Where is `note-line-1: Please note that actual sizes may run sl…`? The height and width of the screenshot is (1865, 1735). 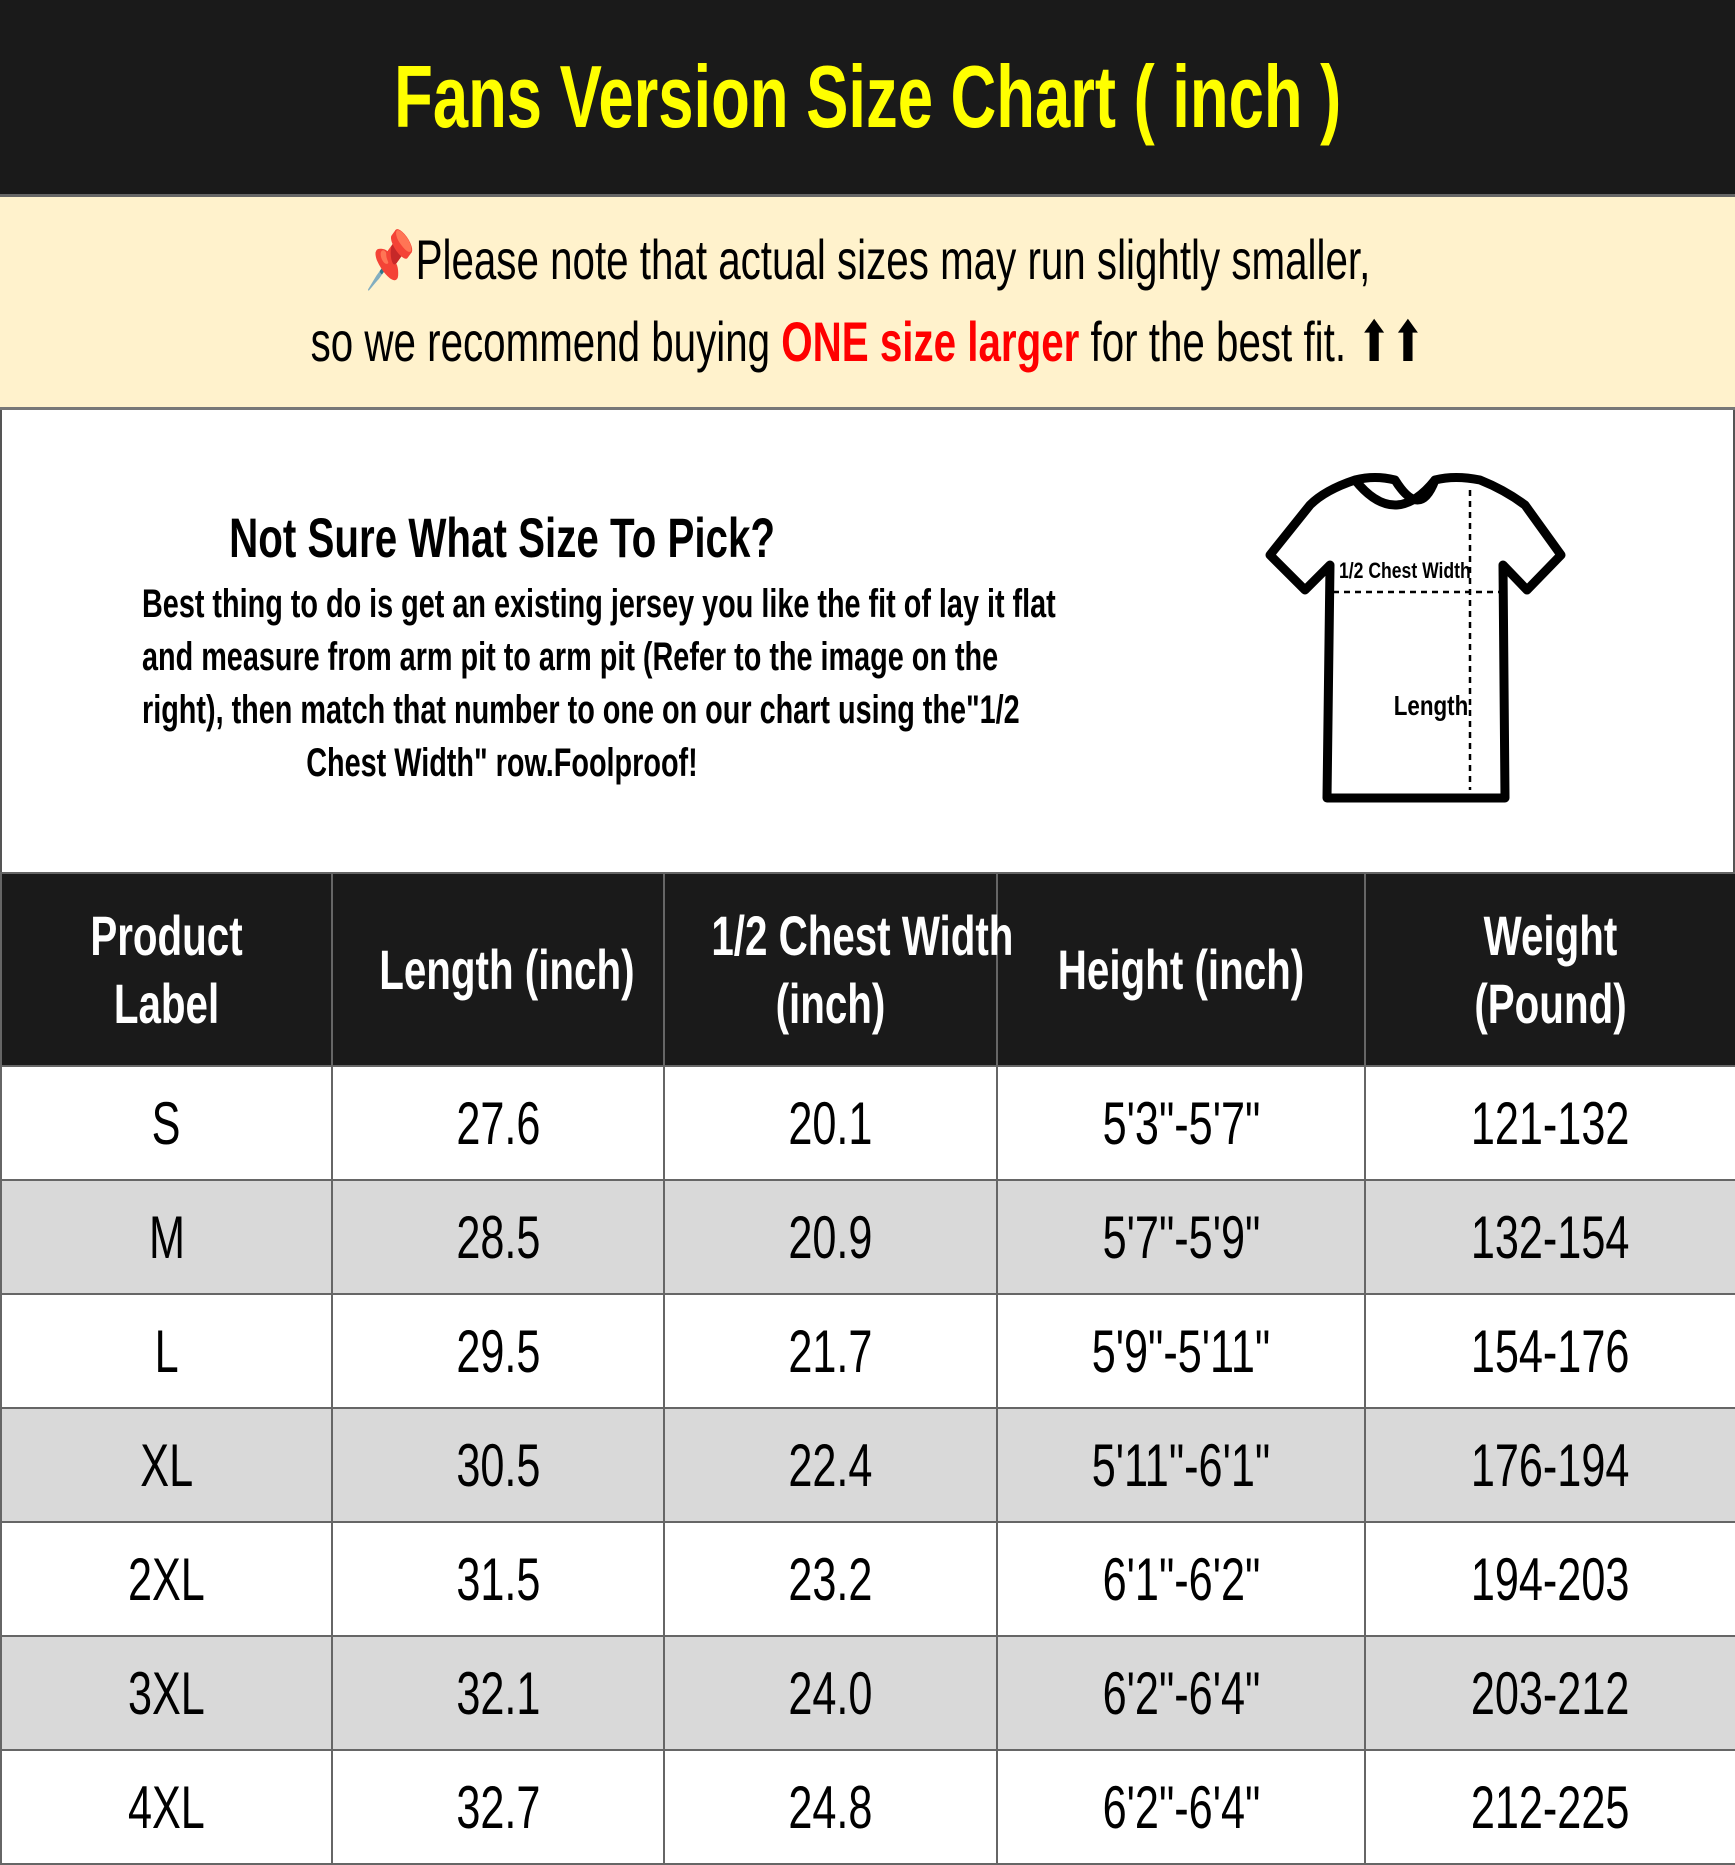 note-line-1: Please note that actual sizes may run sl… is located at coordinates (892, 259).